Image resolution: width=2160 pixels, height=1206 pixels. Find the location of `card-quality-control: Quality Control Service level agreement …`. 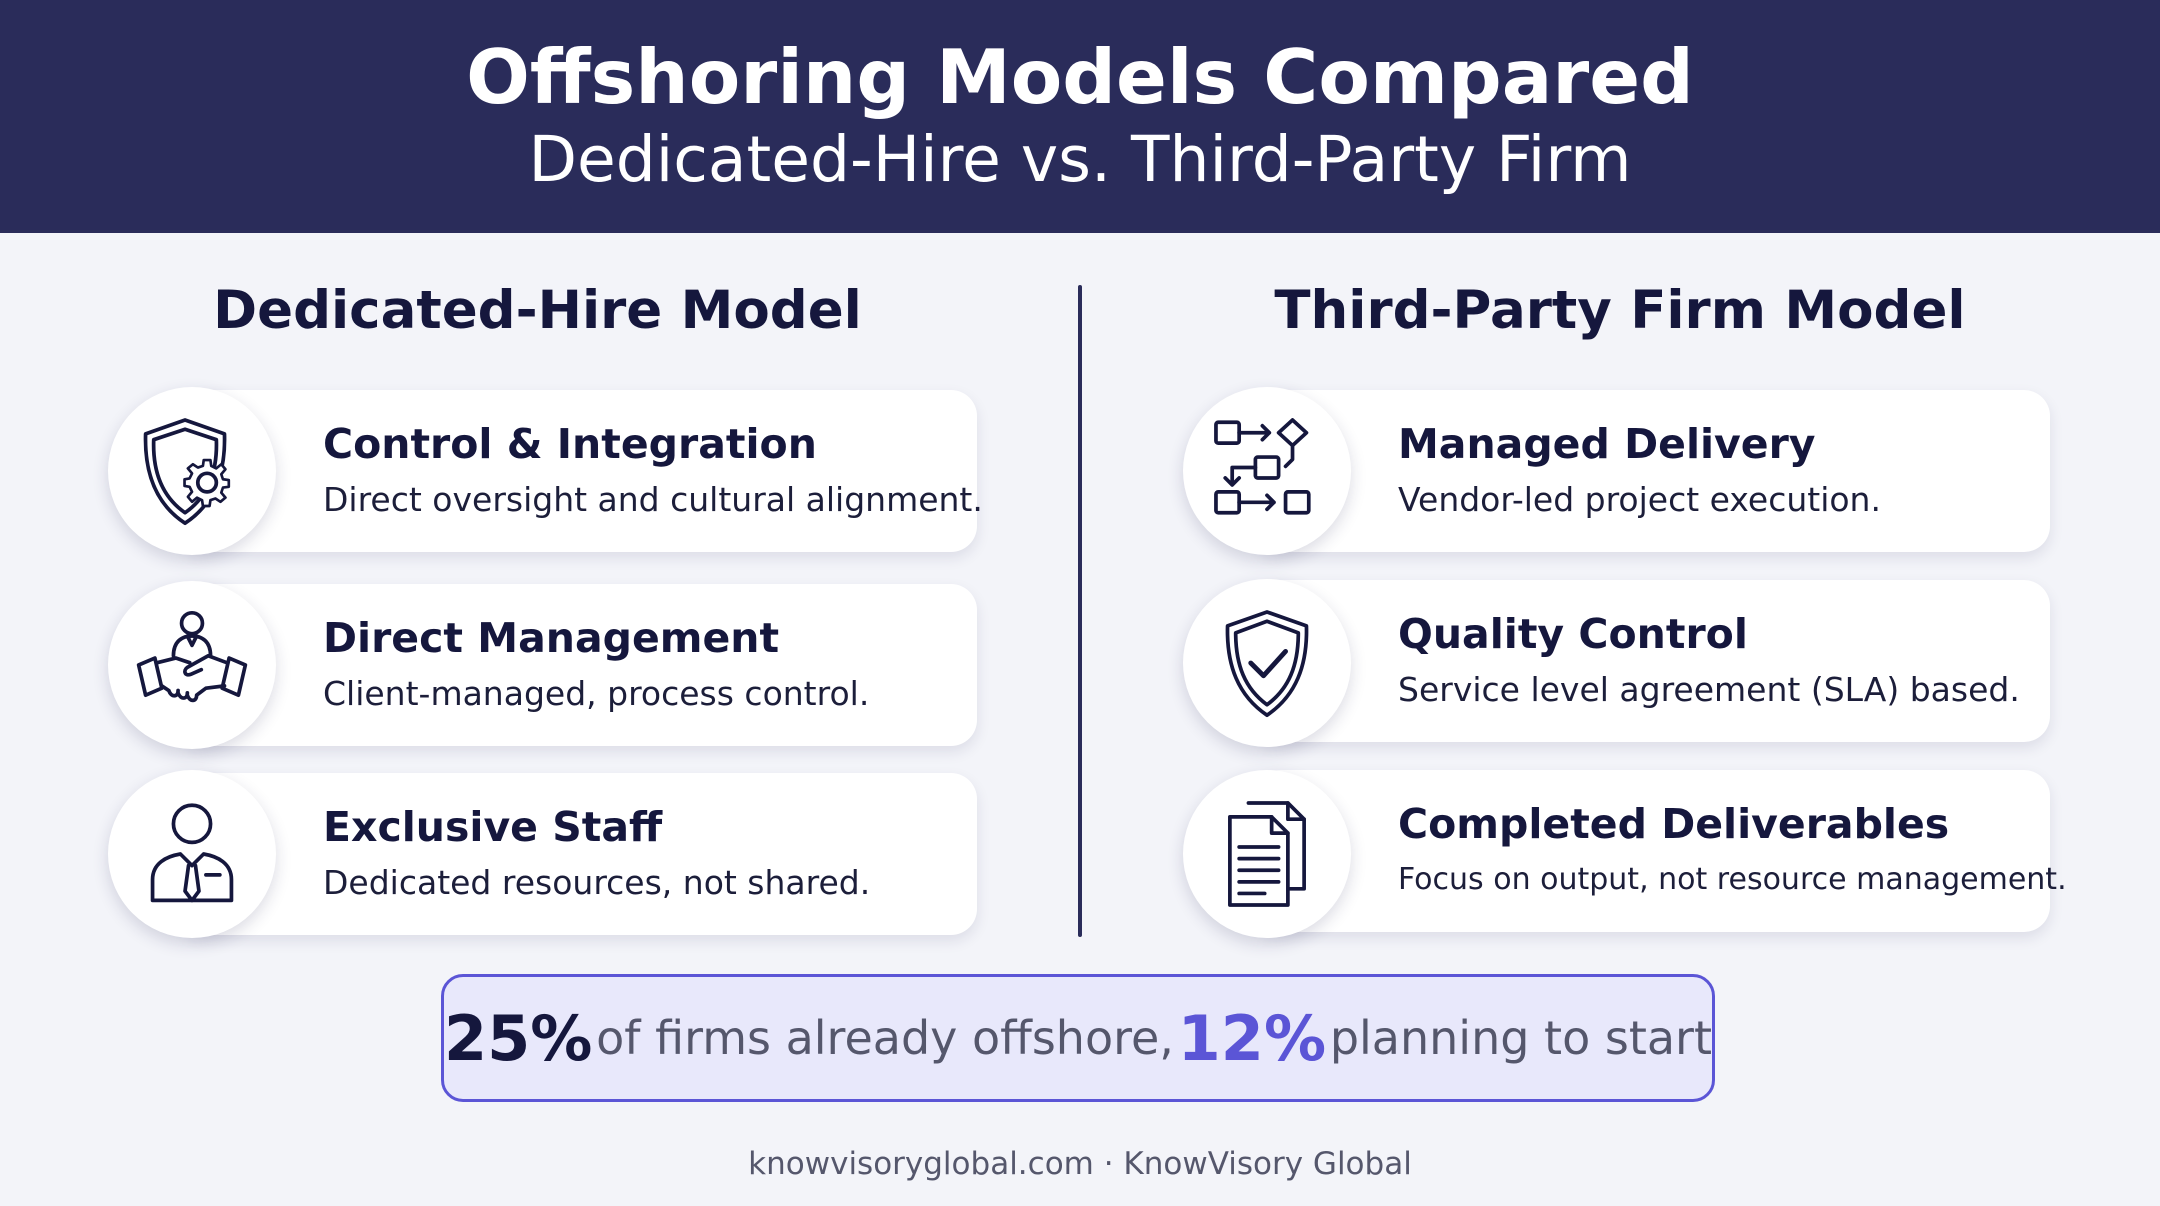

card-quality-control: Quality Control Service level agreement … is located at coordinates (1652, 661).